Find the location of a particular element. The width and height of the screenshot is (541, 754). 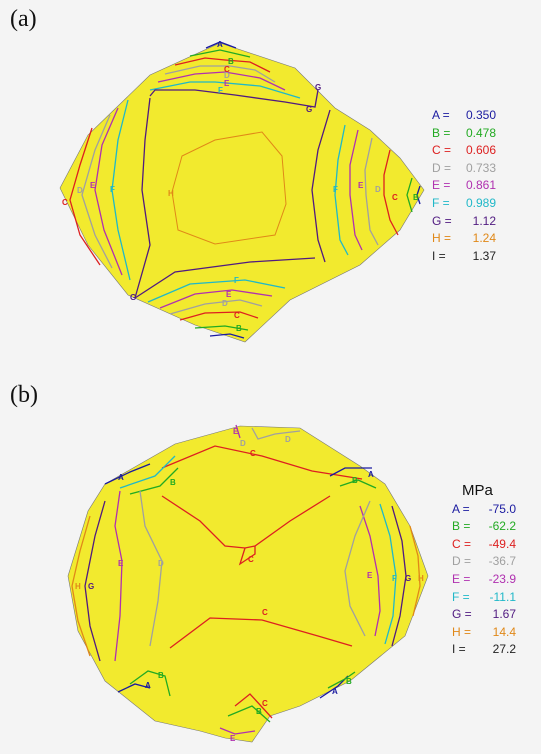

legend-row: I = 27.2 is located at coordinates (484, 650).